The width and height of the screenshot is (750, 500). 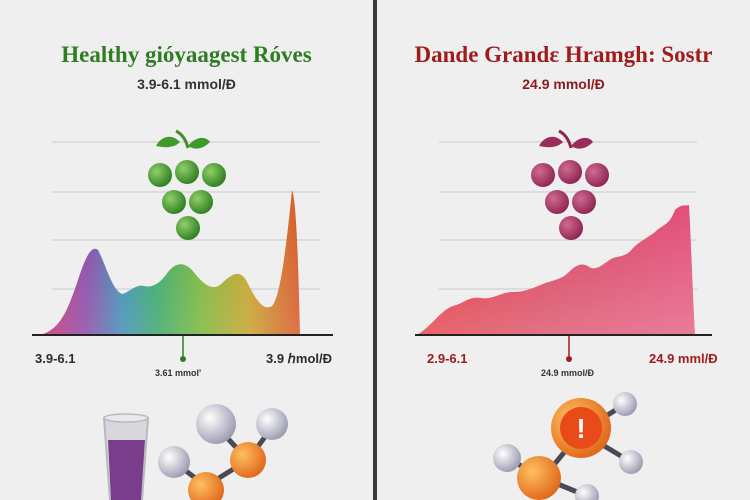 What do you see at coordinates (569, 359) in the screenshot?
I see `danger-marker-dot` at bounding box center [569, 359].